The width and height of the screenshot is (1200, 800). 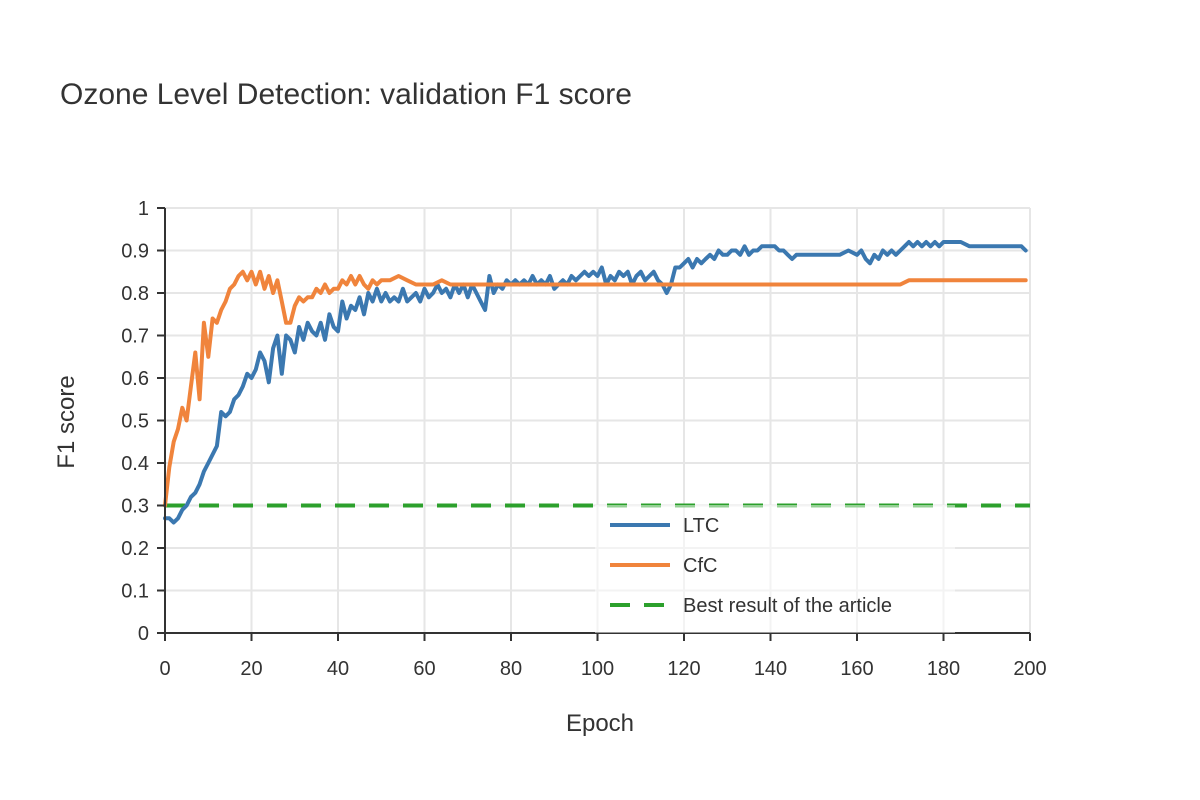 What do you see at coordinates (700, 566) in the screenshot?
I see `legend-label: CfC` at bounding box center [700, 566].